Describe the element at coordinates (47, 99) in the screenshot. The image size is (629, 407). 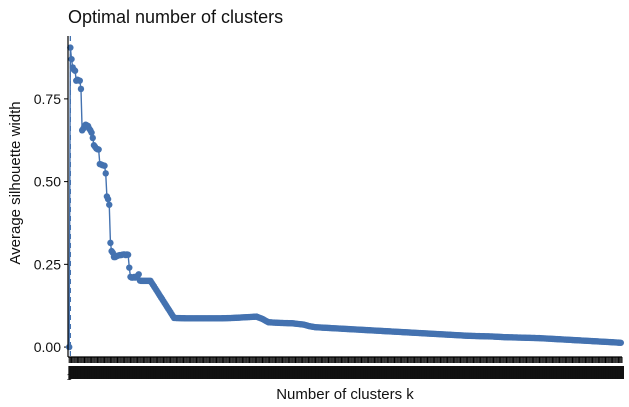
I see `y-tick-label: 0.75` at that location.